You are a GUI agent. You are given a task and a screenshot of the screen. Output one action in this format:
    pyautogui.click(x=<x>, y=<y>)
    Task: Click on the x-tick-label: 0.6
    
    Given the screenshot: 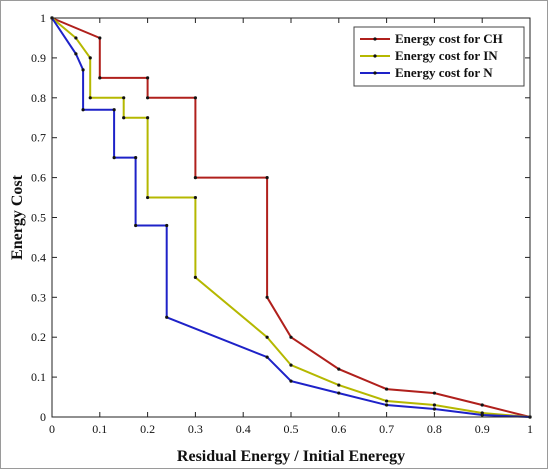 What is the action you would take?
    pyautogui.click(x=338, y=429)
    